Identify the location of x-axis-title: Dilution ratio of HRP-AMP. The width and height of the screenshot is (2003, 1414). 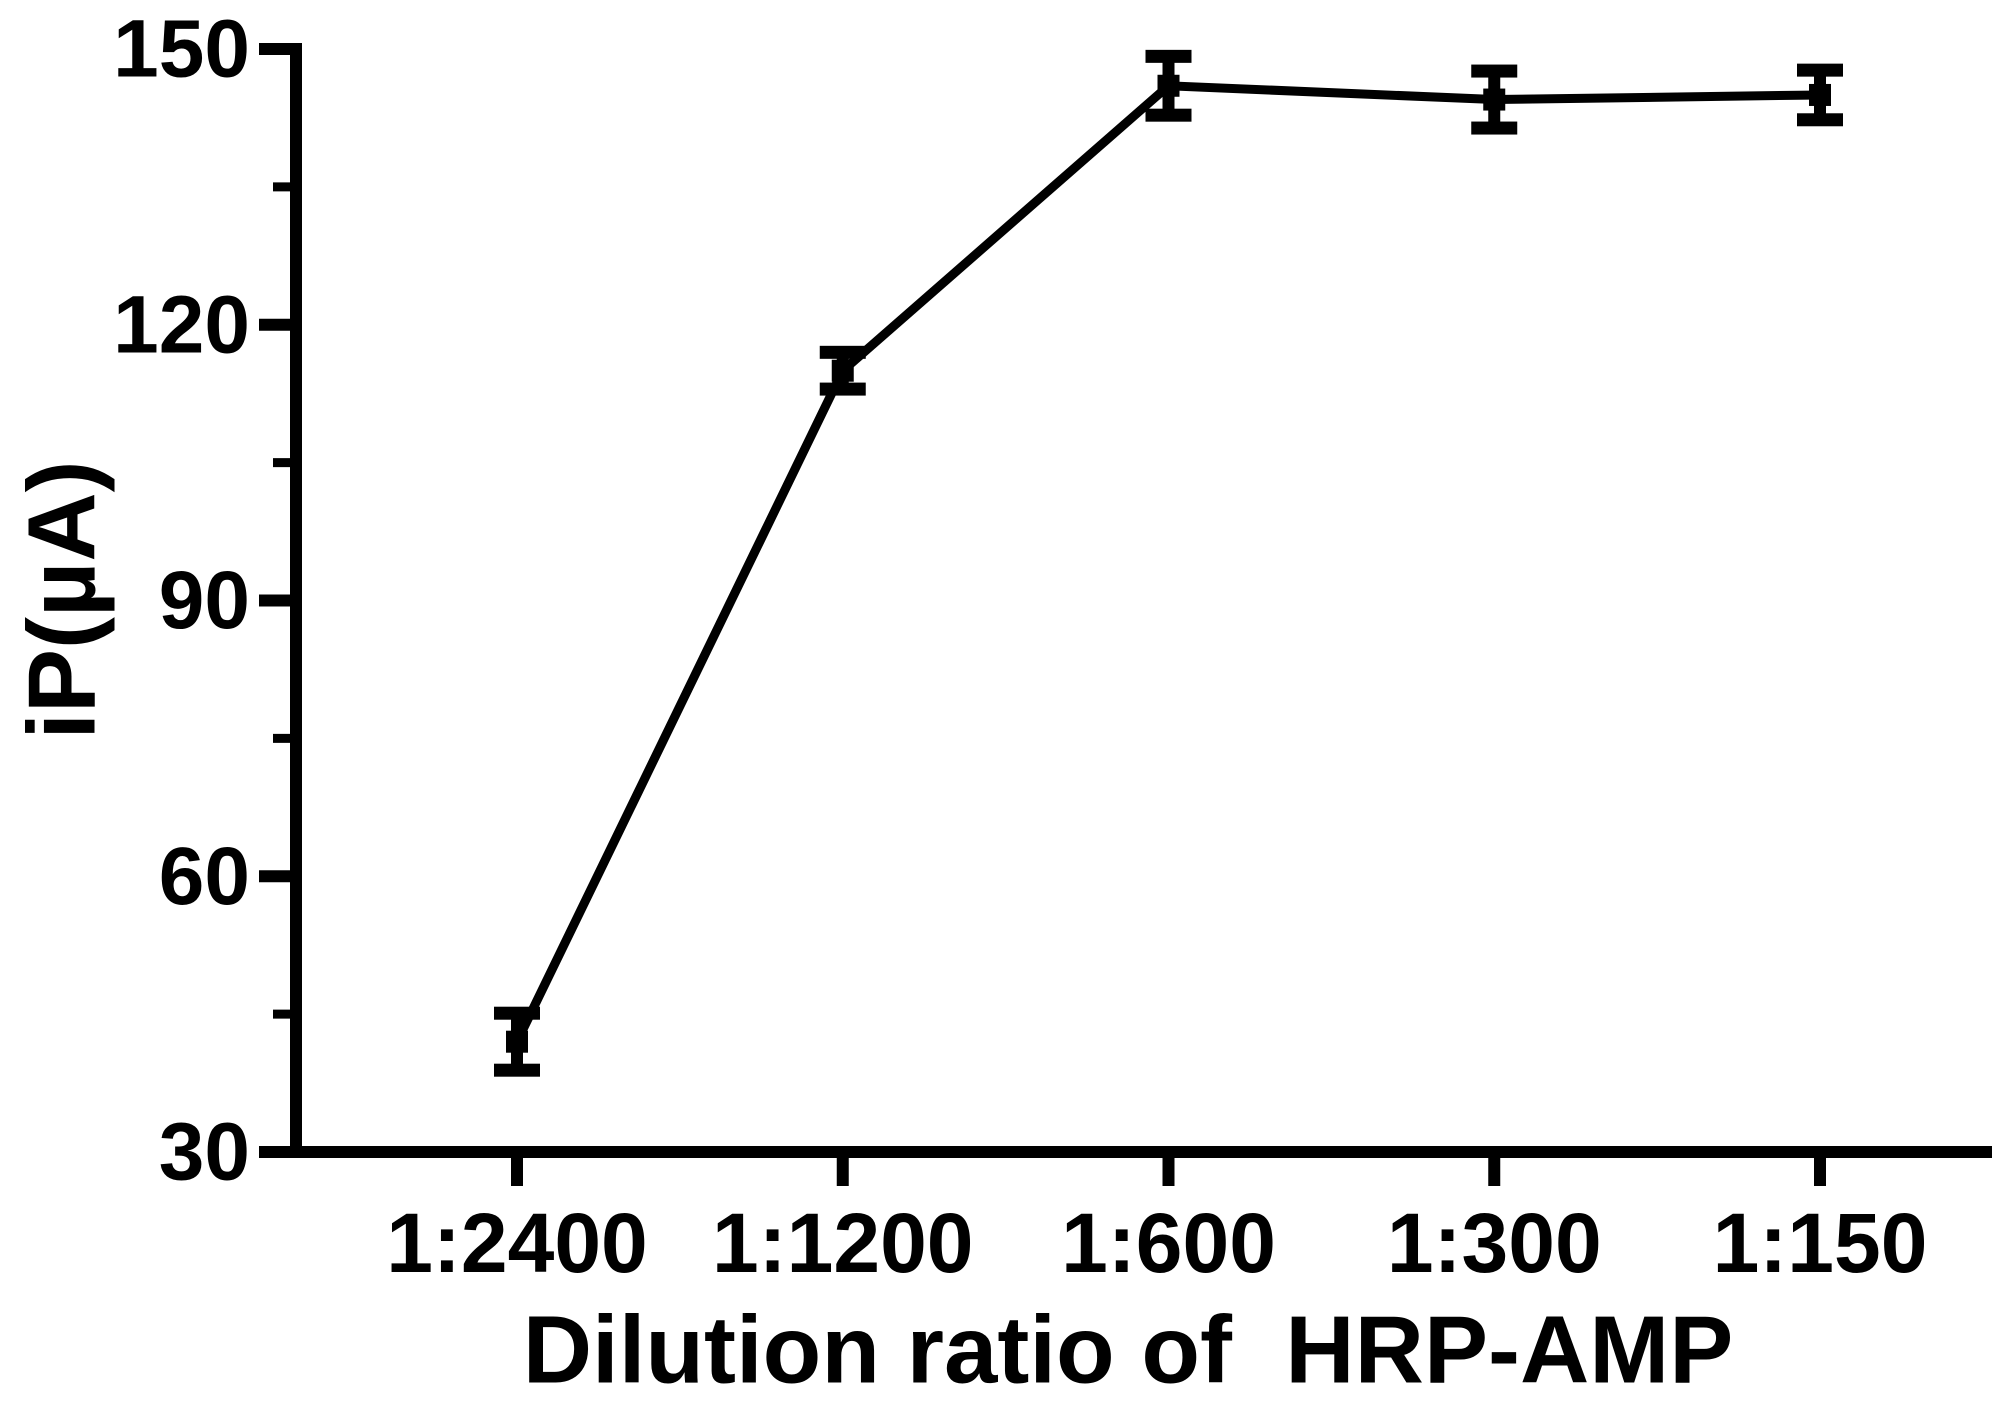
(1128, 1350).